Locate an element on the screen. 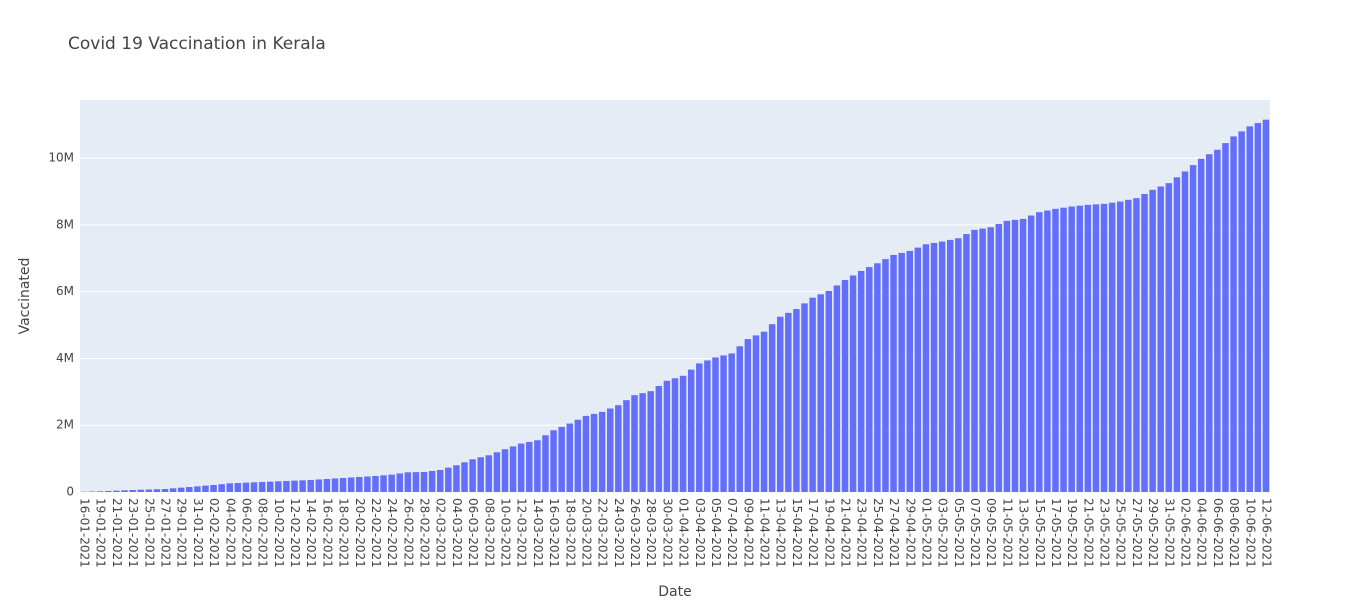  x-tick-label: 03-05-2021 is located at coordinates (943, 533).